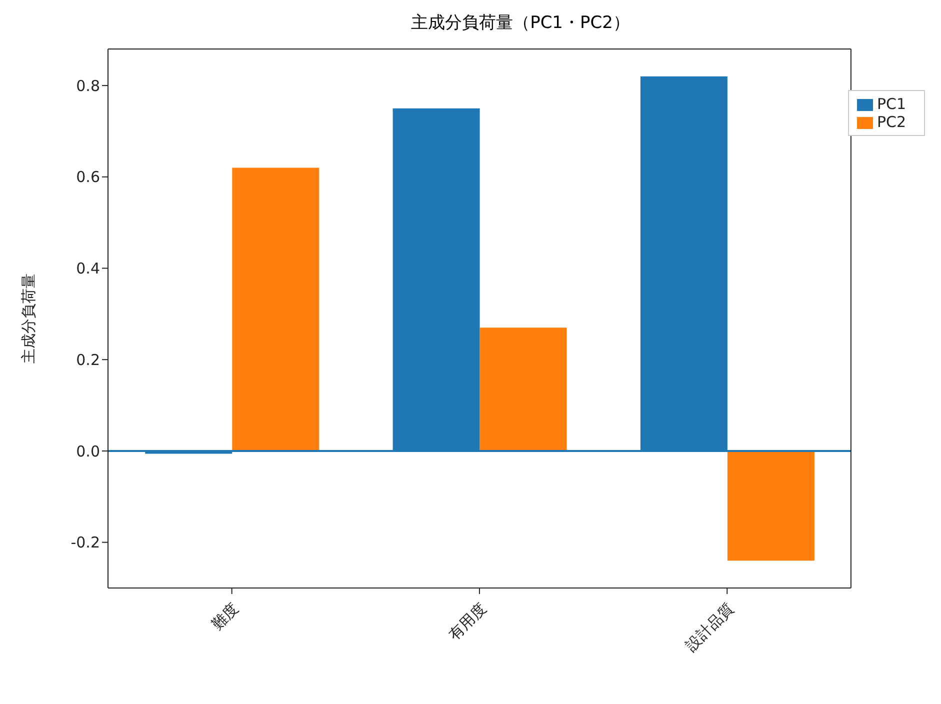 This screenshot has height=704, width=941. What do you see at coordinates (88, 359) in the screenshot?
I see `y-tick-label: 0.2` at bounding box center [88, 359].